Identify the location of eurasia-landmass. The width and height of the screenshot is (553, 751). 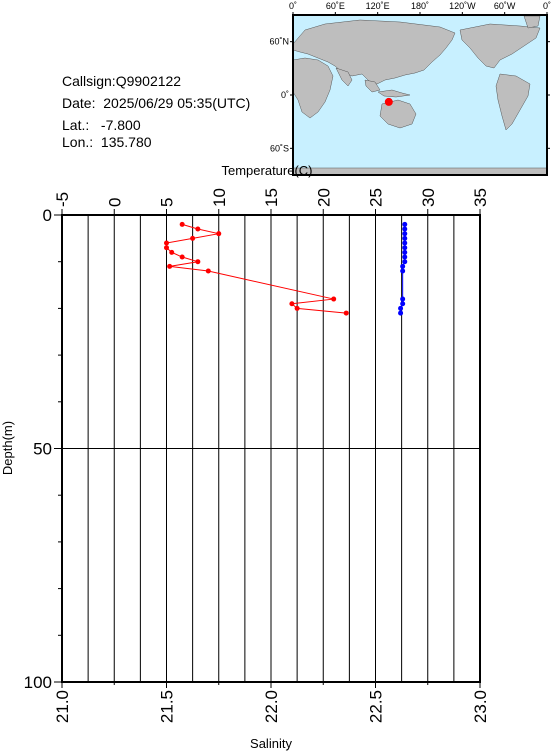
(374, 52).